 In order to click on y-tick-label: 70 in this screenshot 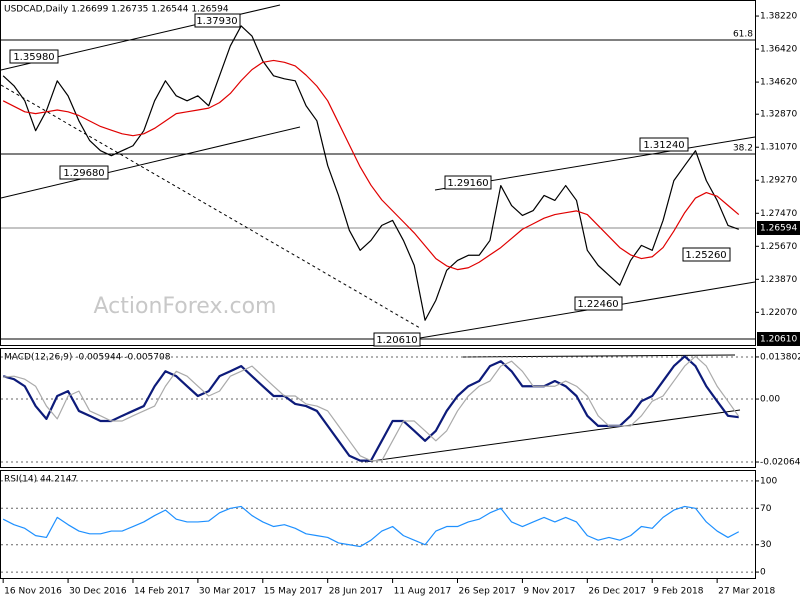, I will do `click(766, 509)`.